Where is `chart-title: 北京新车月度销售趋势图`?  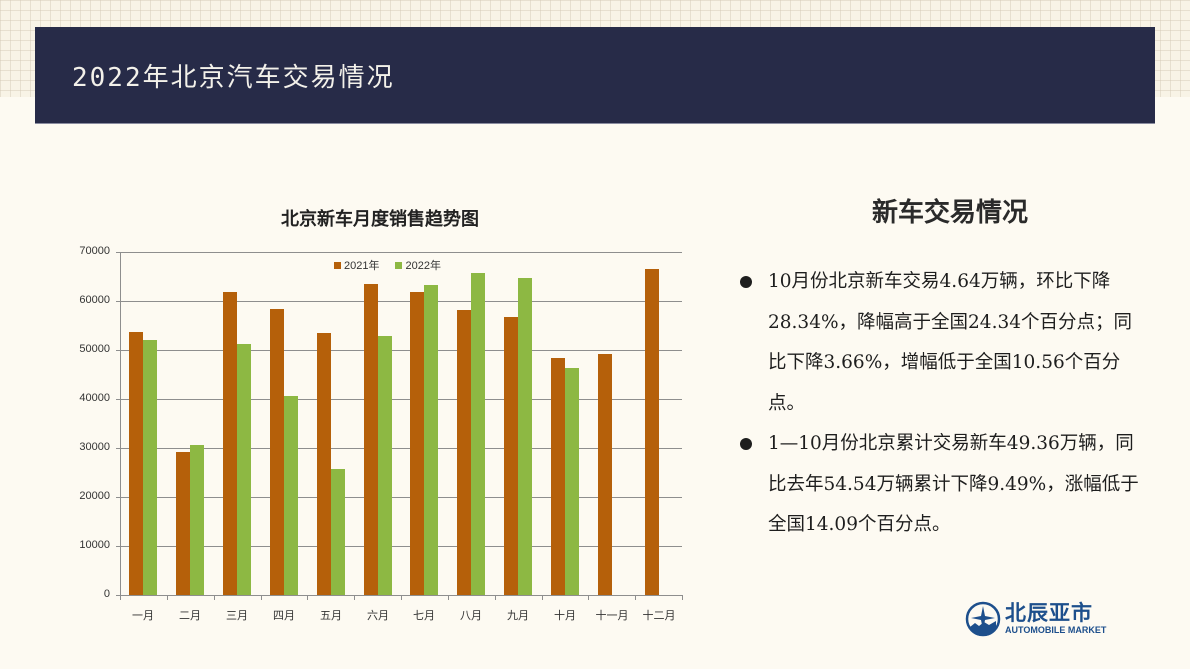
chart-title: 北京新车月度销售趋势图 is located at coordinates (380, 219).